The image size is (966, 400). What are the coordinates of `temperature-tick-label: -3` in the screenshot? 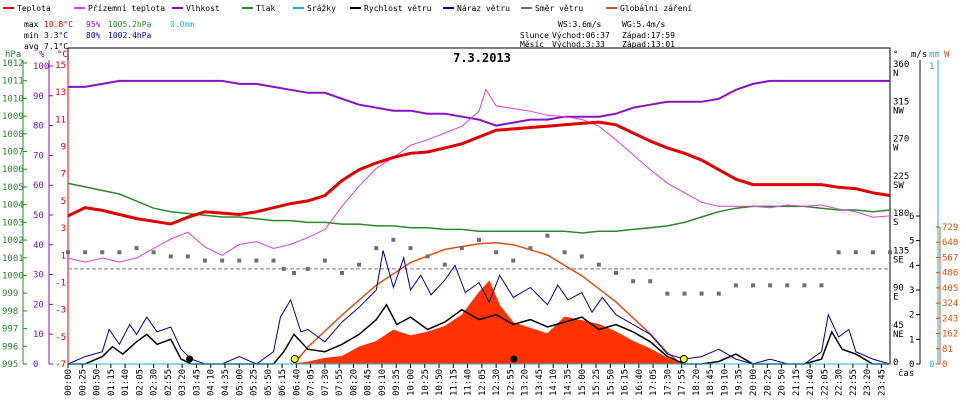 It's located at (60, 311).